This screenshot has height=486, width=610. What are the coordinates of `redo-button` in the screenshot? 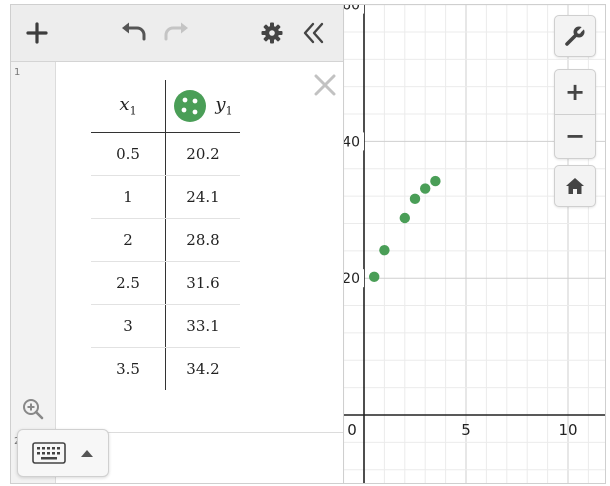 It's located at (176, 33).